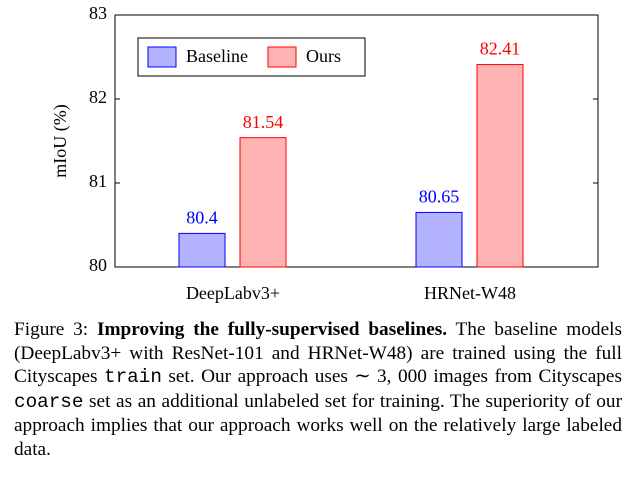 This screenshot has width=637, height=492. Describe the element at coordinates (263, 122) in the screenshot. I see `value-label: 81.54` at that location.